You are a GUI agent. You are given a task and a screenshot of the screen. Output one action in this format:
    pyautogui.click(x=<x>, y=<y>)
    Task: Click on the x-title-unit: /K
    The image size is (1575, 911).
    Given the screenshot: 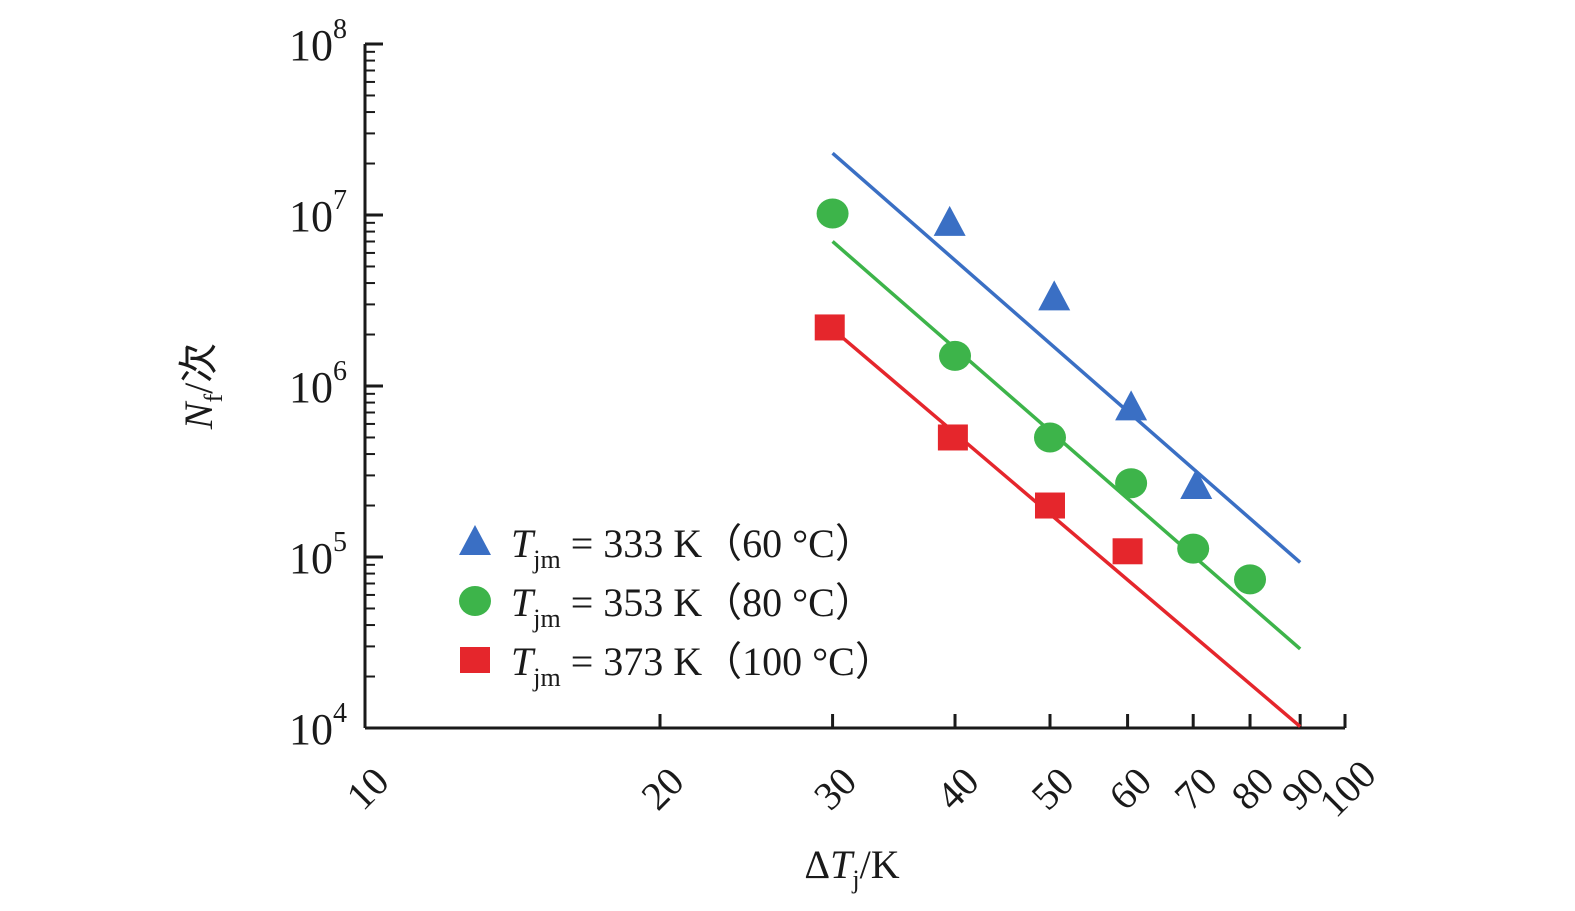 What is the action you would take?
    pyautogui.click(x=880, y=864)
    